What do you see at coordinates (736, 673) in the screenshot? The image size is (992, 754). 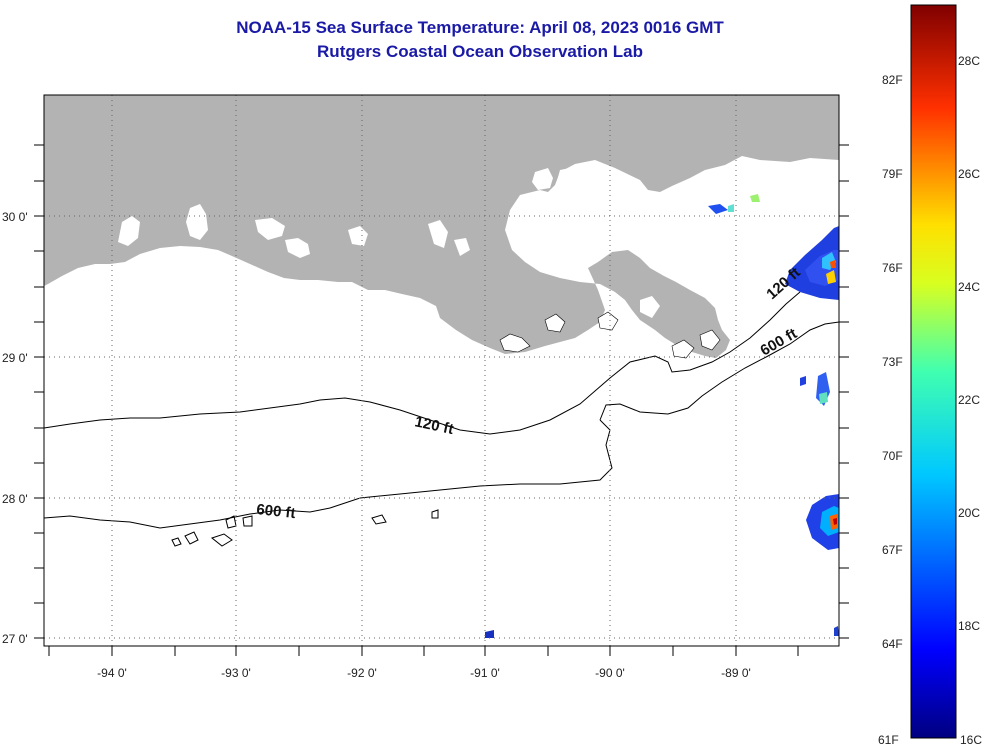 I see `lon-label-89: -89 0'` at bounding box center [736, 673].